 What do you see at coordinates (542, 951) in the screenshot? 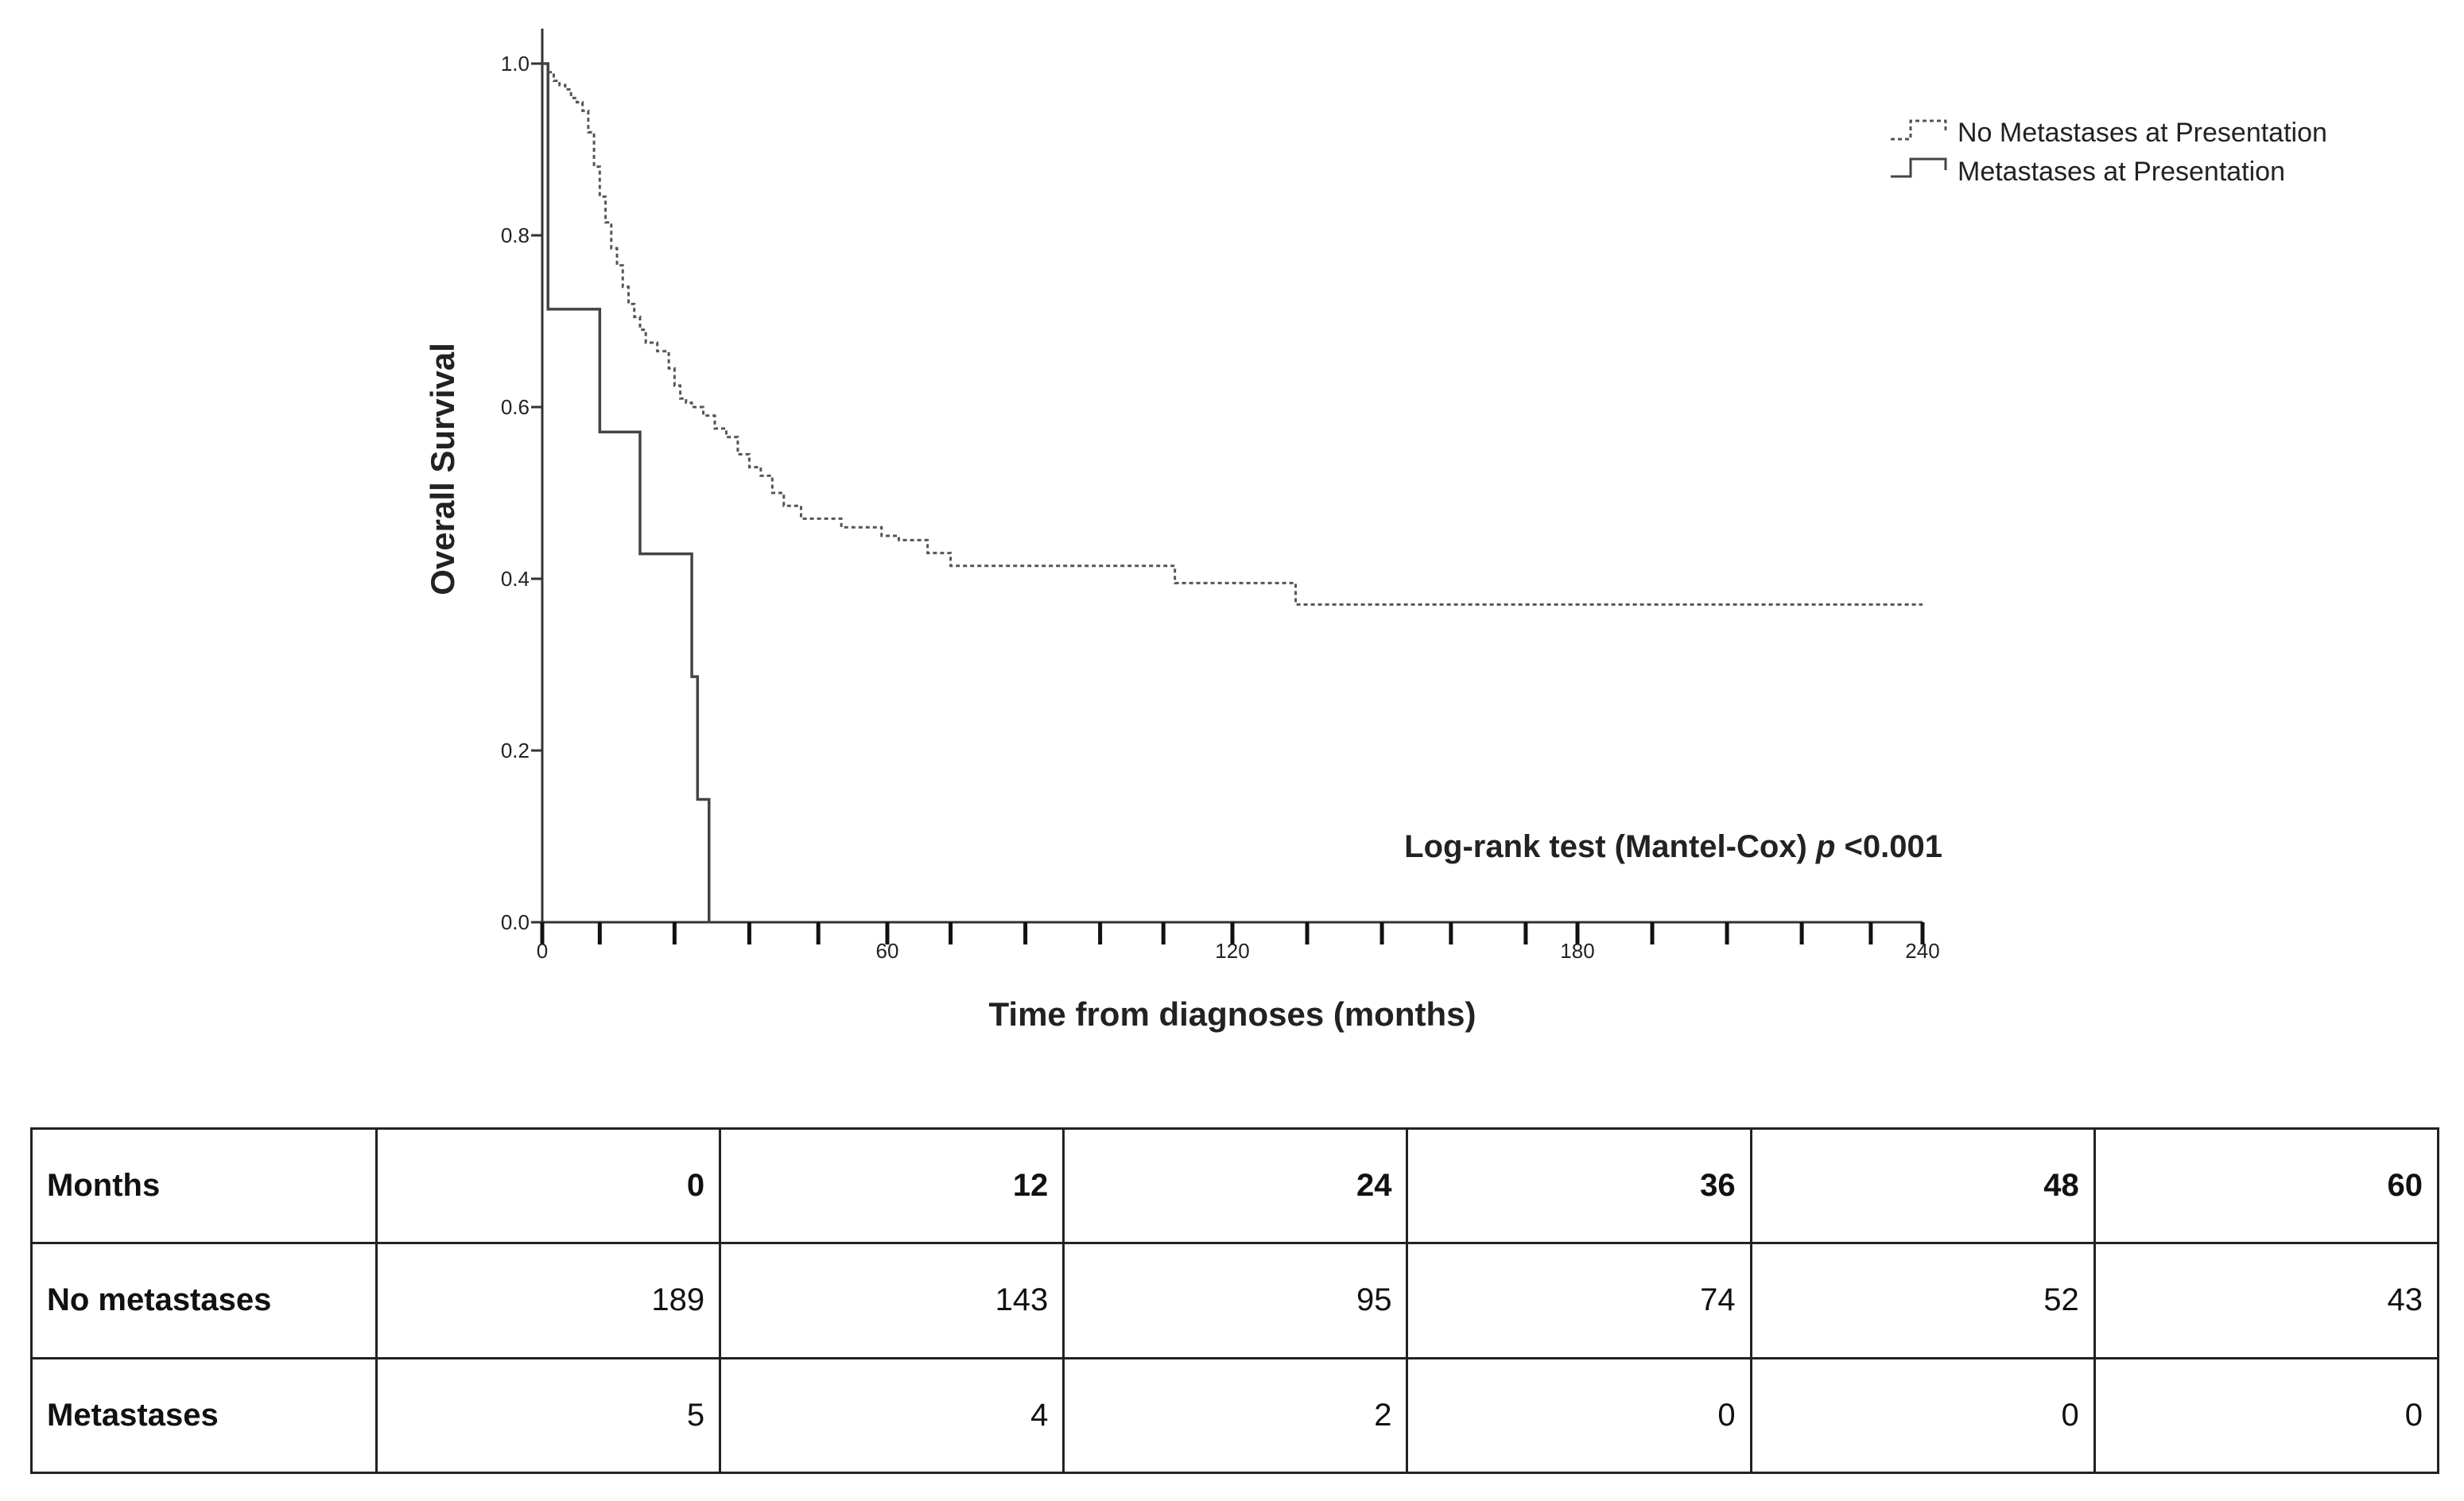
I see `x-tick-label: 0` at bounding box center [542, 951].